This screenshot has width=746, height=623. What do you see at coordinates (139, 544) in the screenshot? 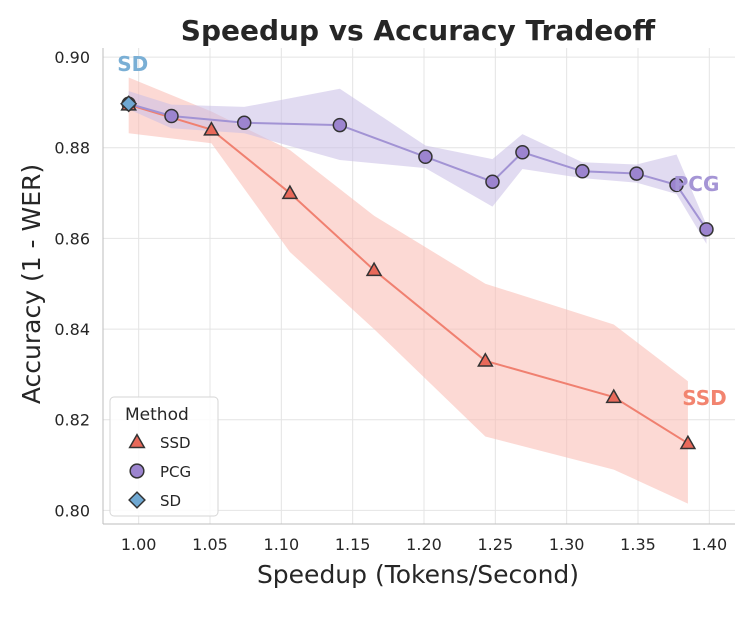
I see `x-tick-label: 1.00` at bounding box center [139, 544].